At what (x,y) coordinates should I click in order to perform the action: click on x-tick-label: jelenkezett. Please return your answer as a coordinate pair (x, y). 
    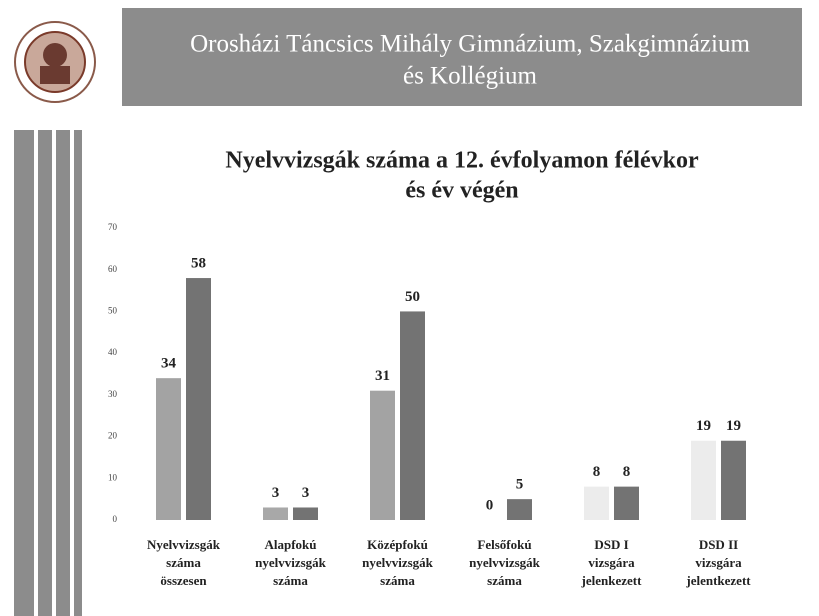
    Looking at the image, I should click on (612, 580).